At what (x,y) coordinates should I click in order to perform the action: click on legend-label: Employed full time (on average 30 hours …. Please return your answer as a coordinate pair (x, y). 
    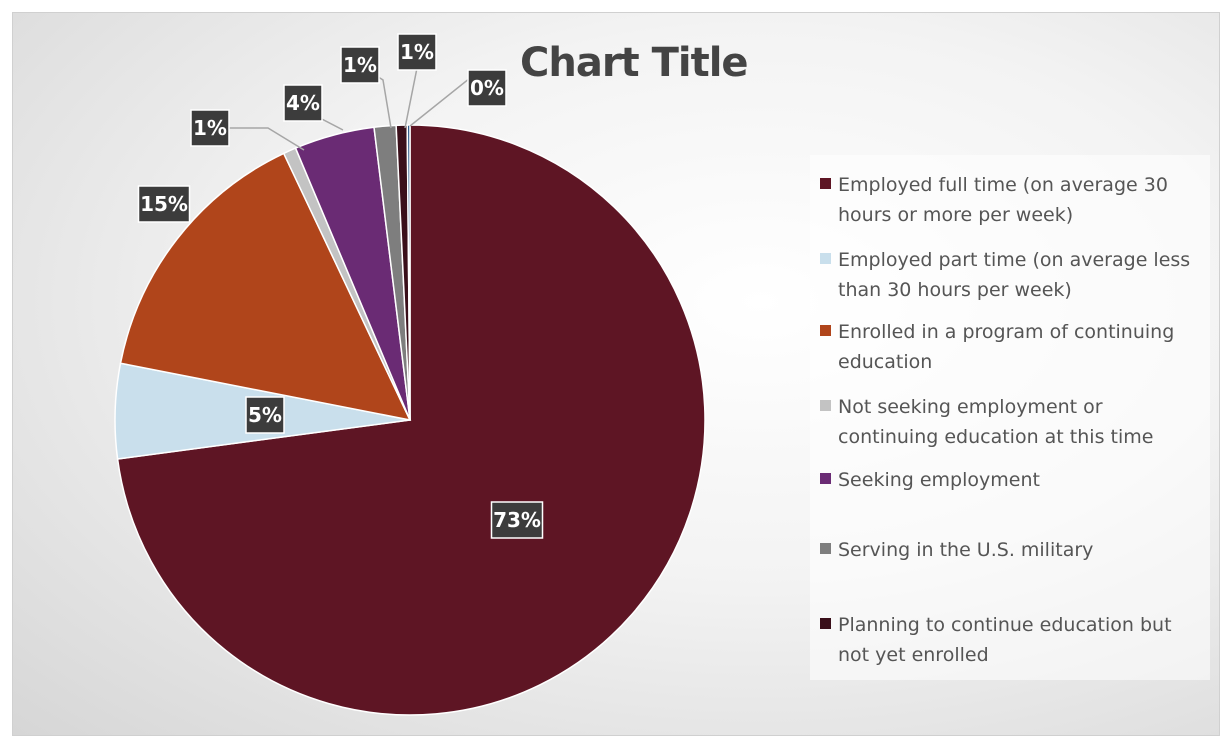
    Looking at the image, I should click on (1003, 200).